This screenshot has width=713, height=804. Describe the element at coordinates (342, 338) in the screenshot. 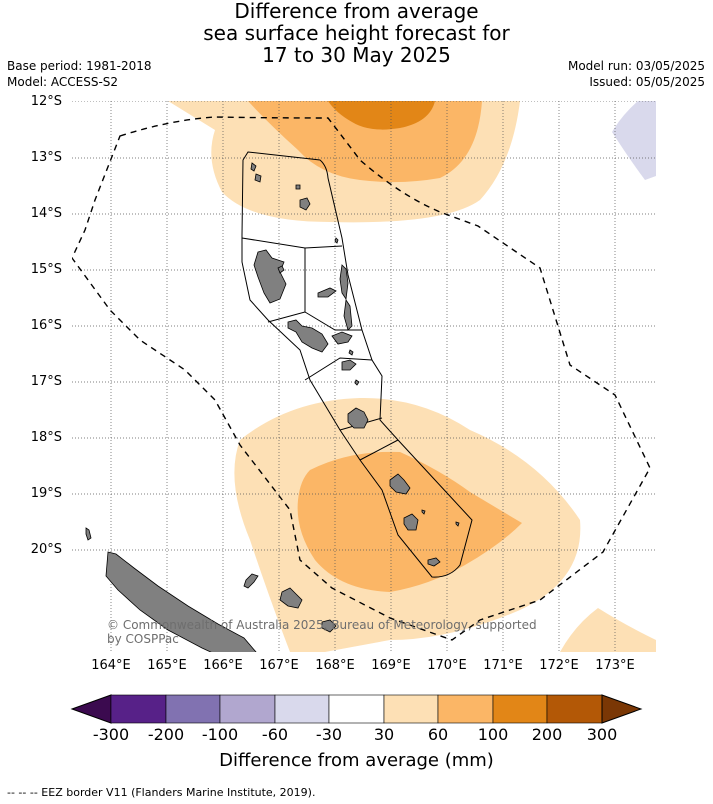

I see `island-ambrym` at that location.